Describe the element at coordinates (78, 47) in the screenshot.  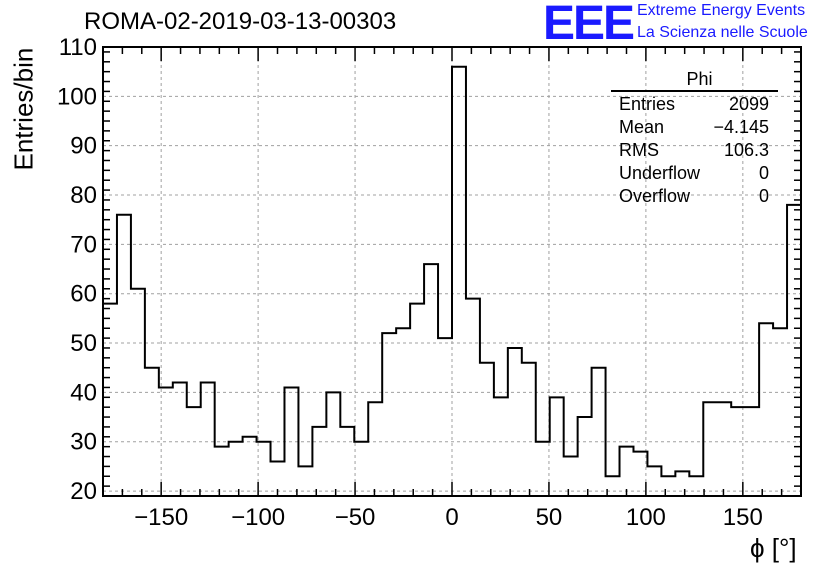
I see `y-tick-label: 110` at that location.